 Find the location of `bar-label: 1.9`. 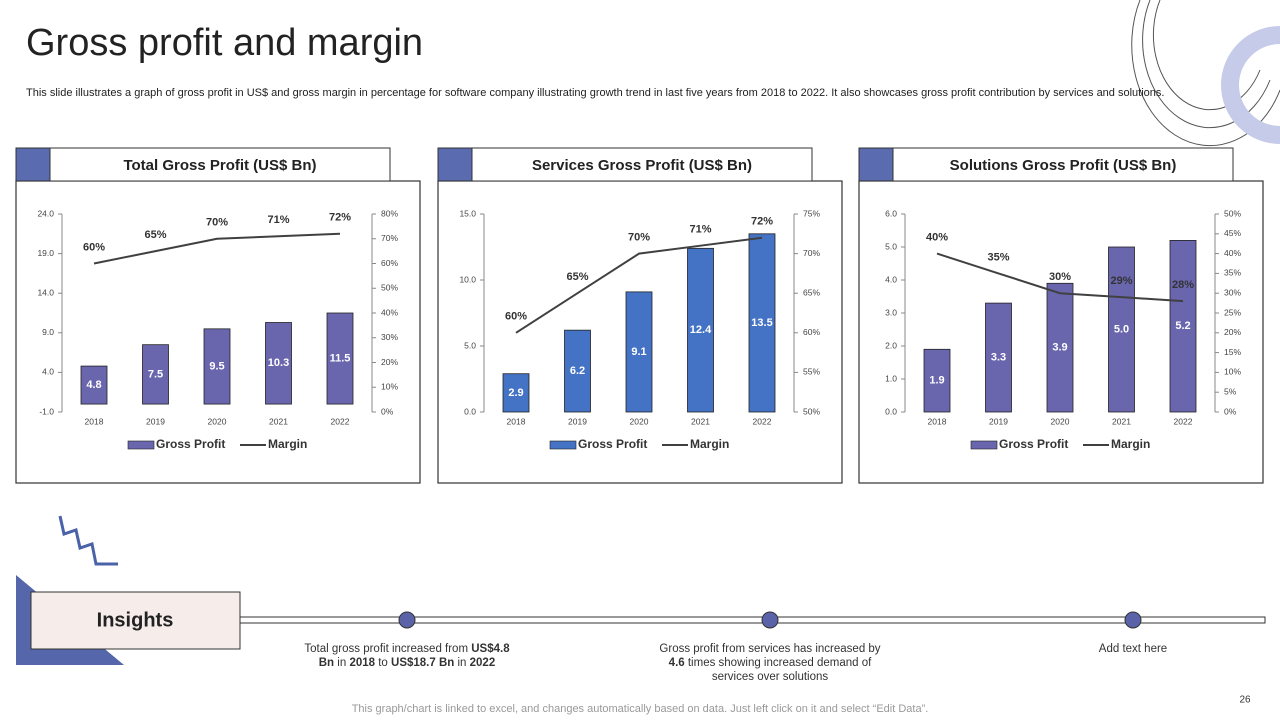

bar-label: 1.9 is located at coordinates (936, 381).